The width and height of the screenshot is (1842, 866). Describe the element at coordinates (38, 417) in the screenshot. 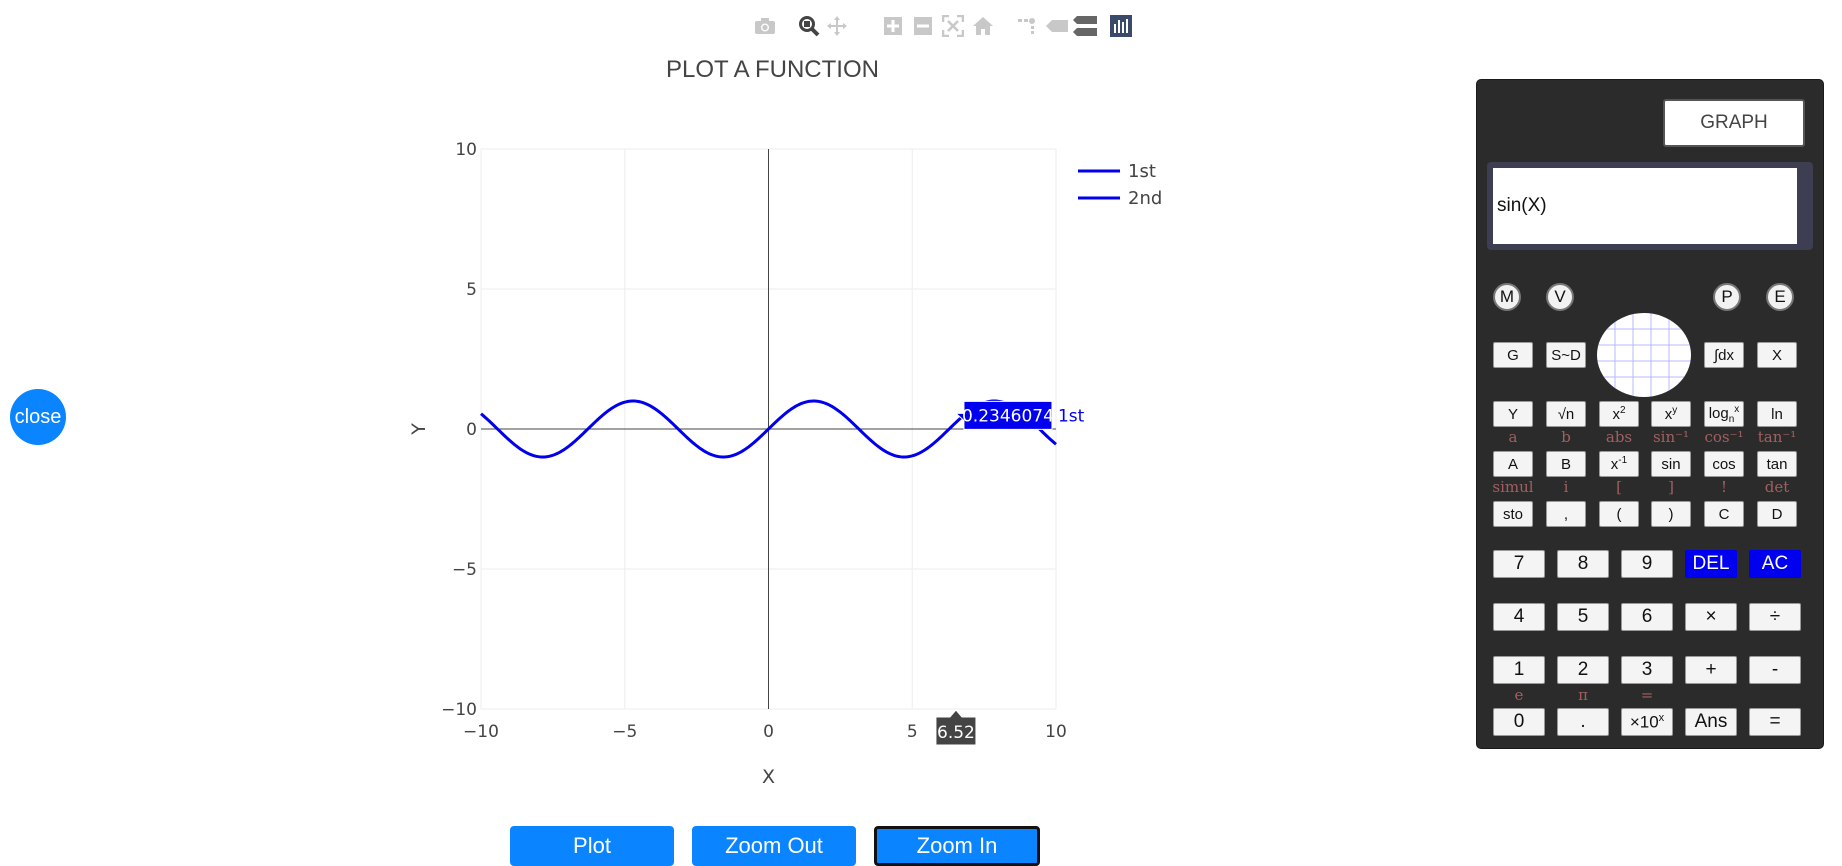

I see `close-button: close` at that location.